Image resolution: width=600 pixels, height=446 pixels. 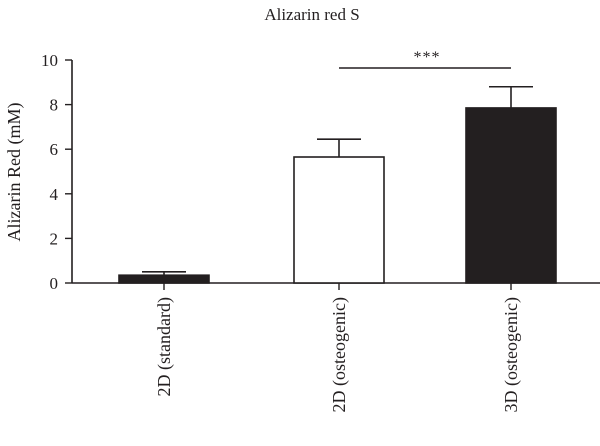 What do you see at coordinates (56, 172) in the screenshot?
I see `y-axis-ticks: 0 2 4 6 8 10` at bounding box center [56, 172].